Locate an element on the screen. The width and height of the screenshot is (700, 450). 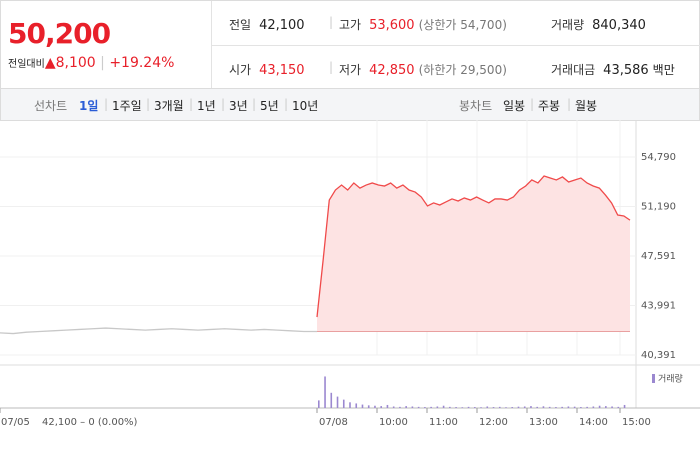
period-tabs: 선차트 1일 1주일 | 3개월 | 1년 | 3년 | 5년 | 10년 | 봉차트 일봉 주봉 | 월봉 | is located at coordinates (350, 104).